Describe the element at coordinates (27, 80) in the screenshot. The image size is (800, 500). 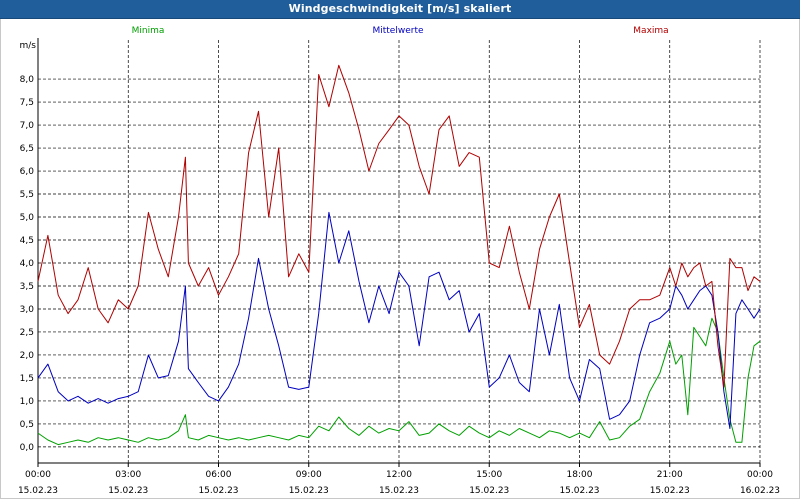
I see `y-tick-label: 8,0` at that location.